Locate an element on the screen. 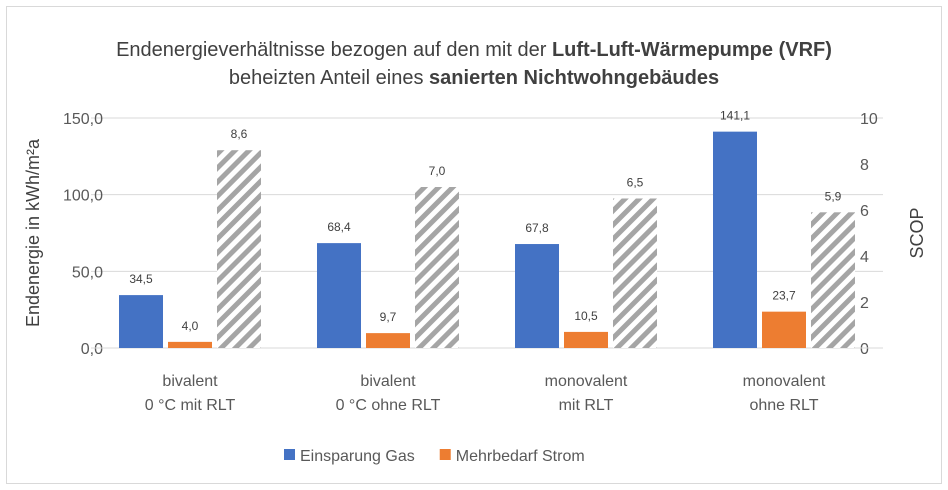 The image size is (948, 490). data-label: 68,4 is located at coordinates (339, 227).